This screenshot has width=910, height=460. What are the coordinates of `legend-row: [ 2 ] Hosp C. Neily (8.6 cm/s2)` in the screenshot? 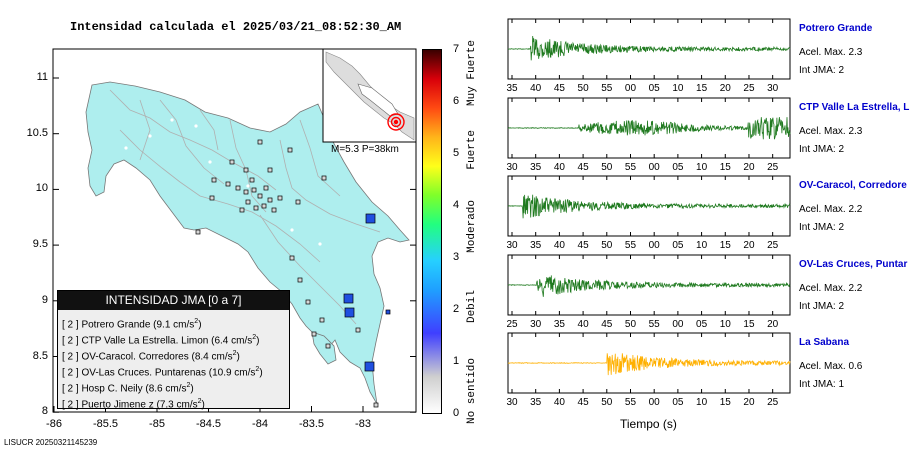 It's located at (173, 386).